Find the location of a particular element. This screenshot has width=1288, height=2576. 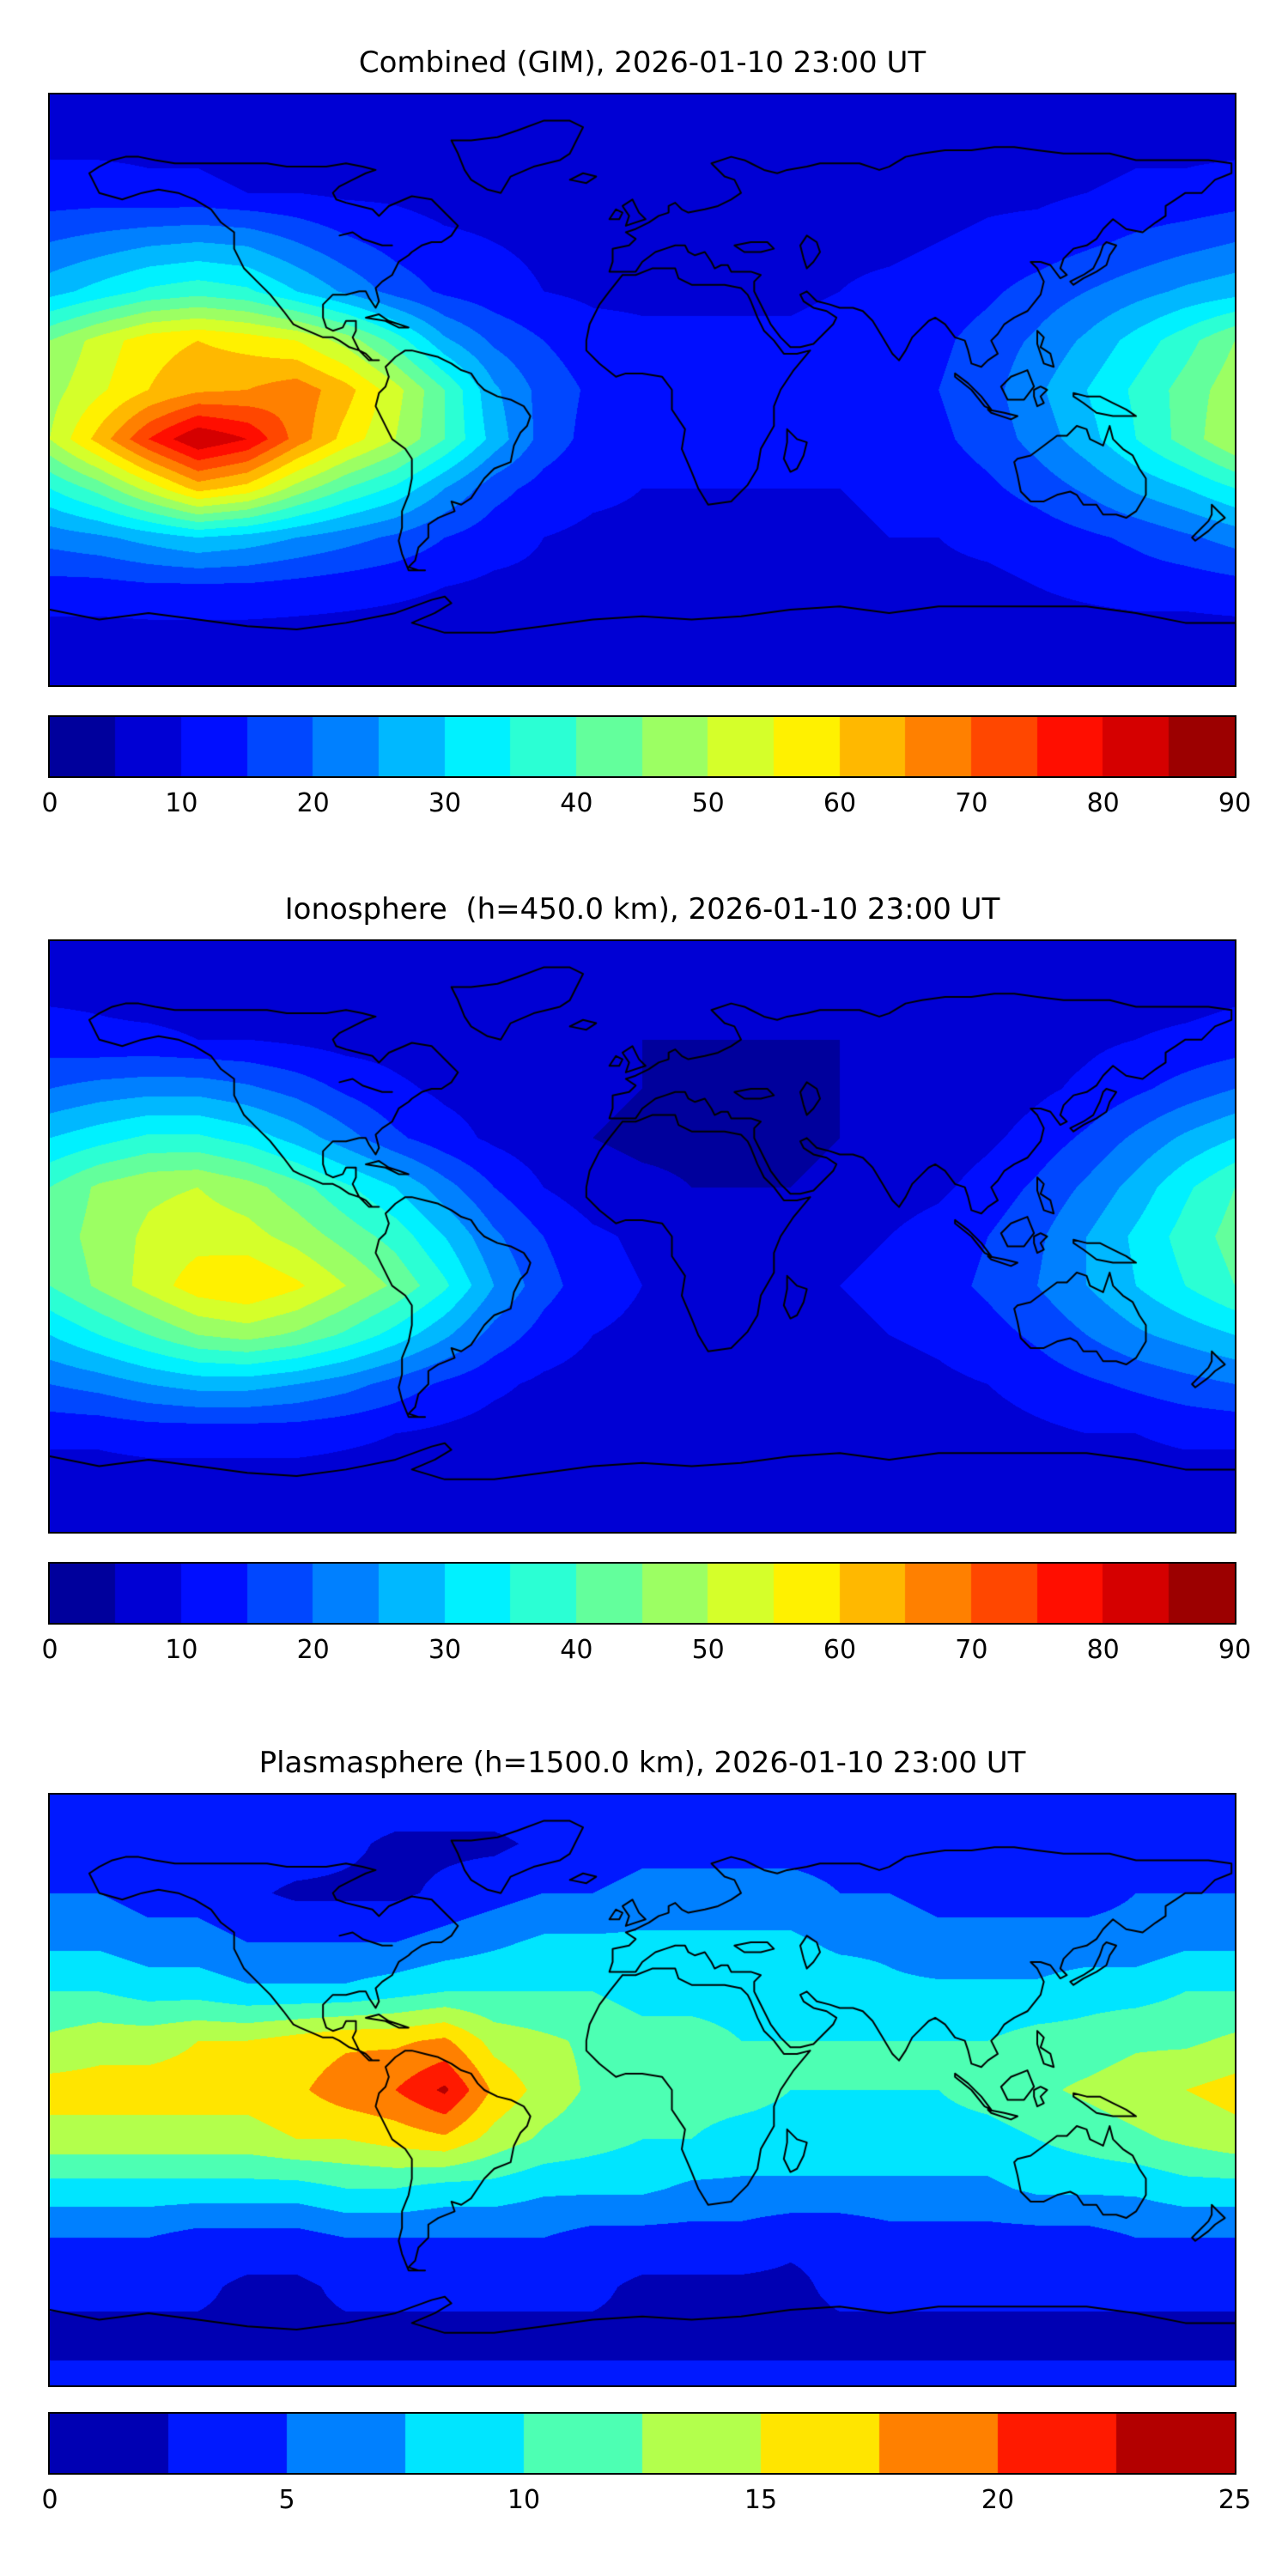

colorbar-ticks-plasmasphere: 0 5 10 15 20 25 is located at coordinates (646, 2498).